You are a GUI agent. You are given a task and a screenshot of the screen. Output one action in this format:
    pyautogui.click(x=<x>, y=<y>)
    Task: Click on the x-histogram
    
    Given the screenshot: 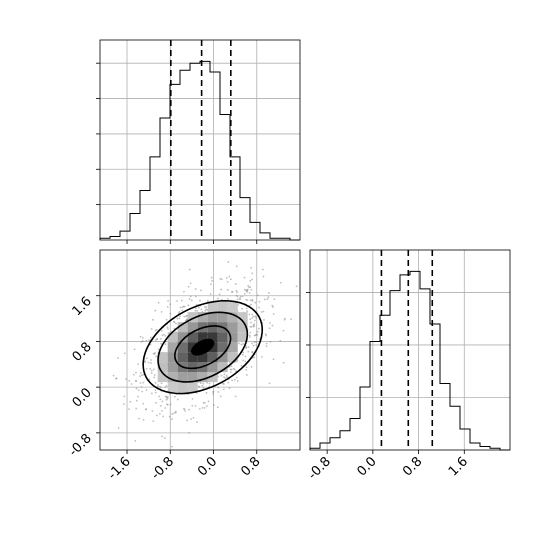 What is the action you would take?
    pyautogui.click(x=199, y=150)
    